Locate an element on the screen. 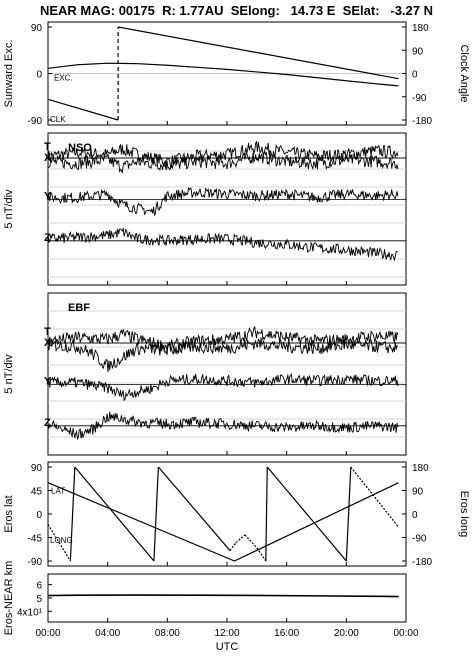 This screenshot has width=473, height=656. right-axis-label: Clock Angle is located at coordinates (464, 73).